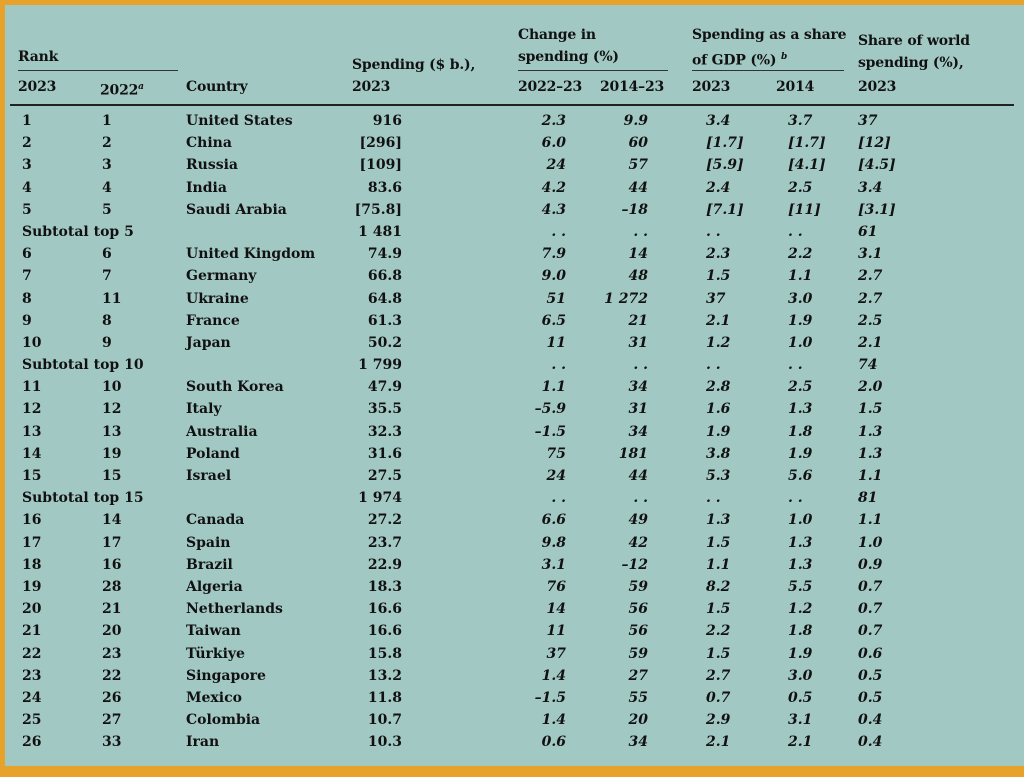 This screenshot has height=777, width=1024. I want to click on country-cell: China, so click(209, 143).